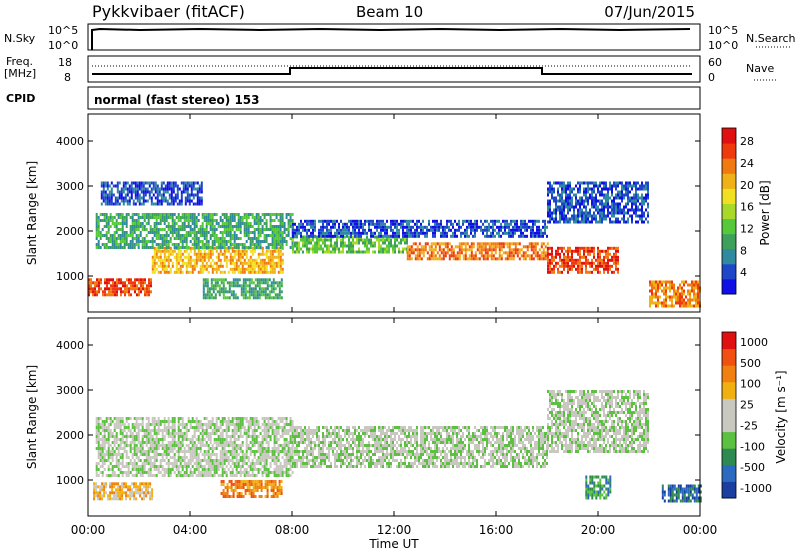 The width and height of the screenshot is (800, 554). What do you see at coordinates (177, 100) in the screenshot?
I see `cpid-value: normal (fast stereo) 153` at bounding box center [177, 100].